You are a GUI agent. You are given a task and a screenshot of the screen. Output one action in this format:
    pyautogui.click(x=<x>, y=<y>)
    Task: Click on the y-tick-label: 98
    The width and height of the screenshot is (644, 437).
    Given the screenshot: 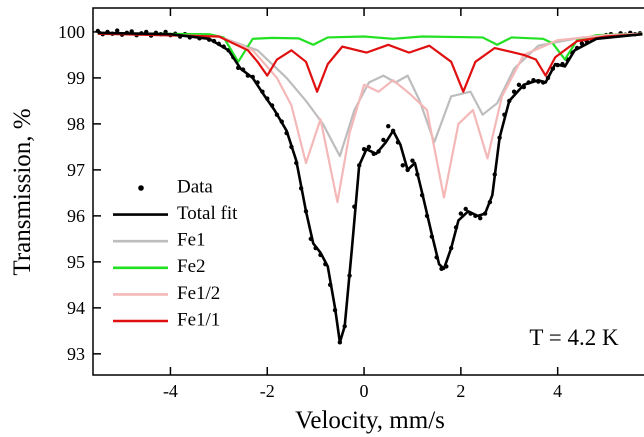 What is the action you would take?
    pyautogui.click(x=76, y=124)
    